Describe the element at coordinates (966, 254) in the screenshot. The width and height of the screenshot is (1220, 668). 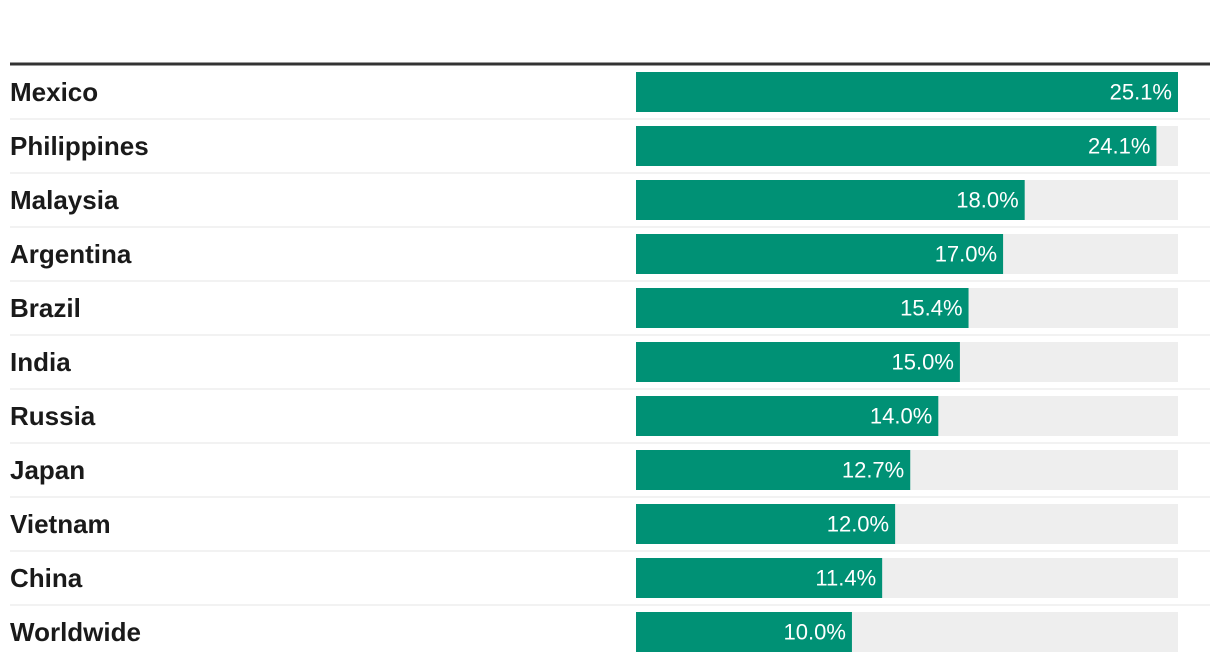
I see `value-label: 17.0%` at that location.